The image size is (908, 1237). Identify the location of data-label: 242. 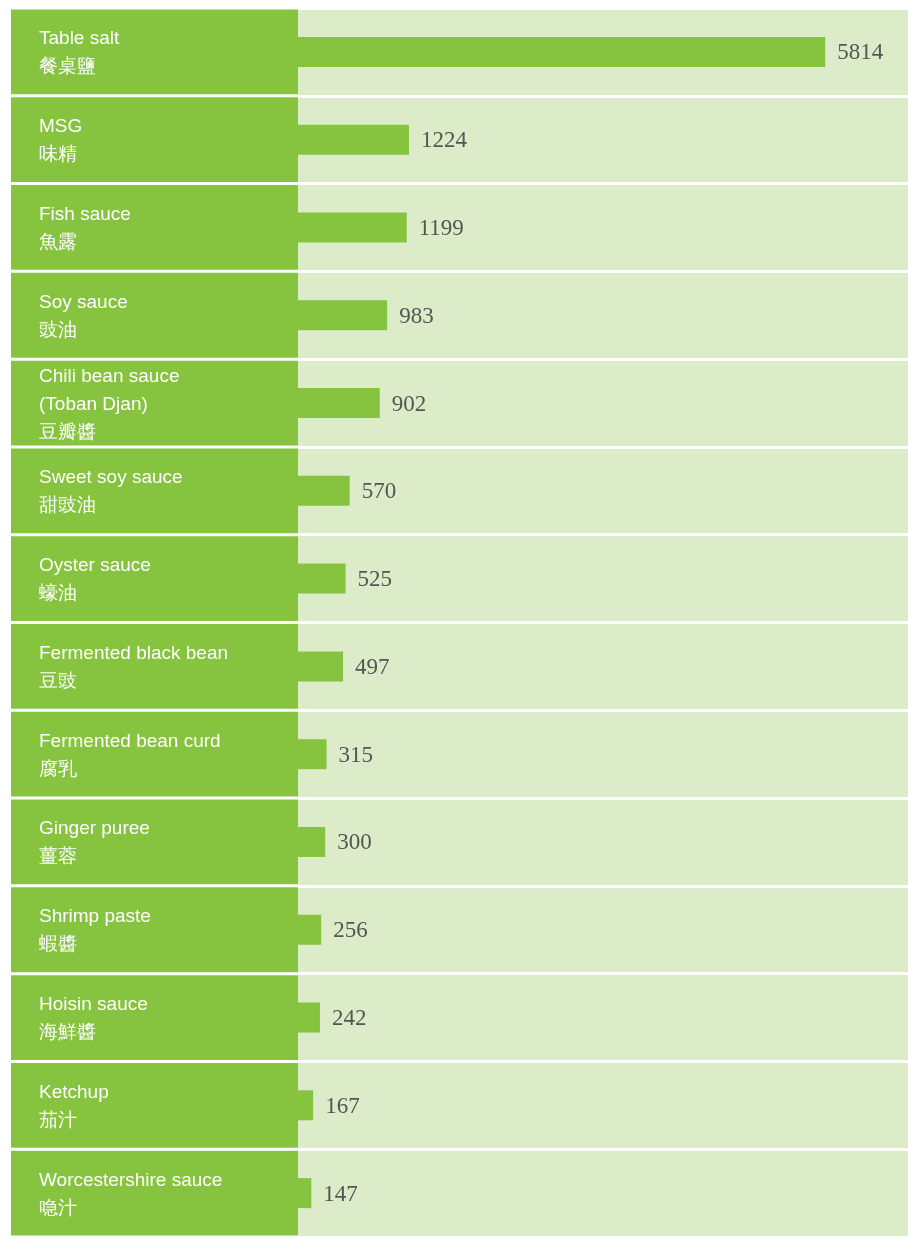
(349, 1018).